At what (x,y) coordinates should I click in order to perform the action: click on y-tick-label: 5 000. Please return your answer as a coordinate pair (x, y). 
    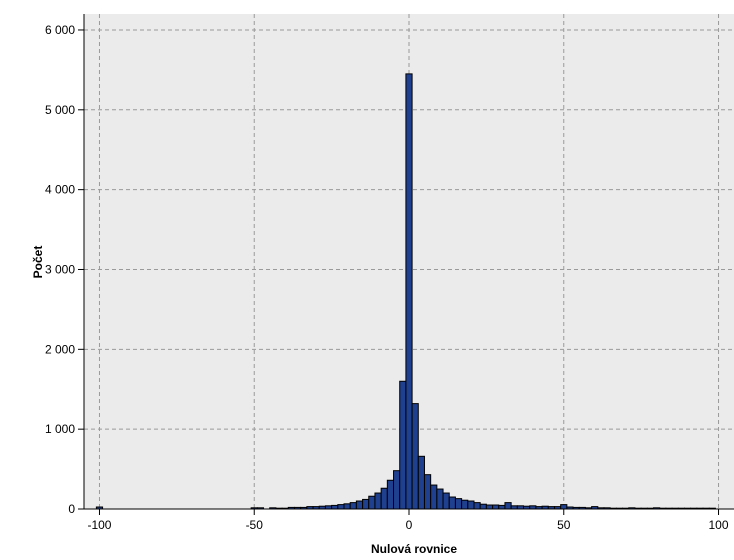
    Looking at the image, I should click on (60, 110).